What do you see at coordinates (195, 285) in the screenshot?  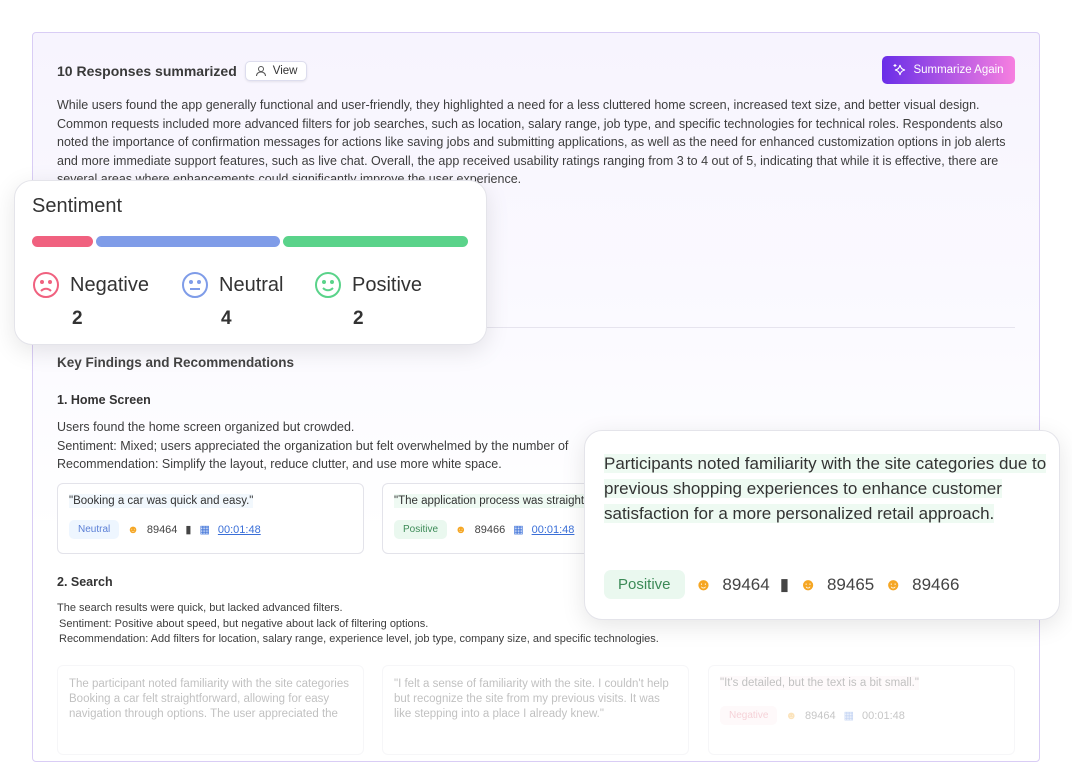 I see `neutral-face-icon` at bounding box center [195, 285].